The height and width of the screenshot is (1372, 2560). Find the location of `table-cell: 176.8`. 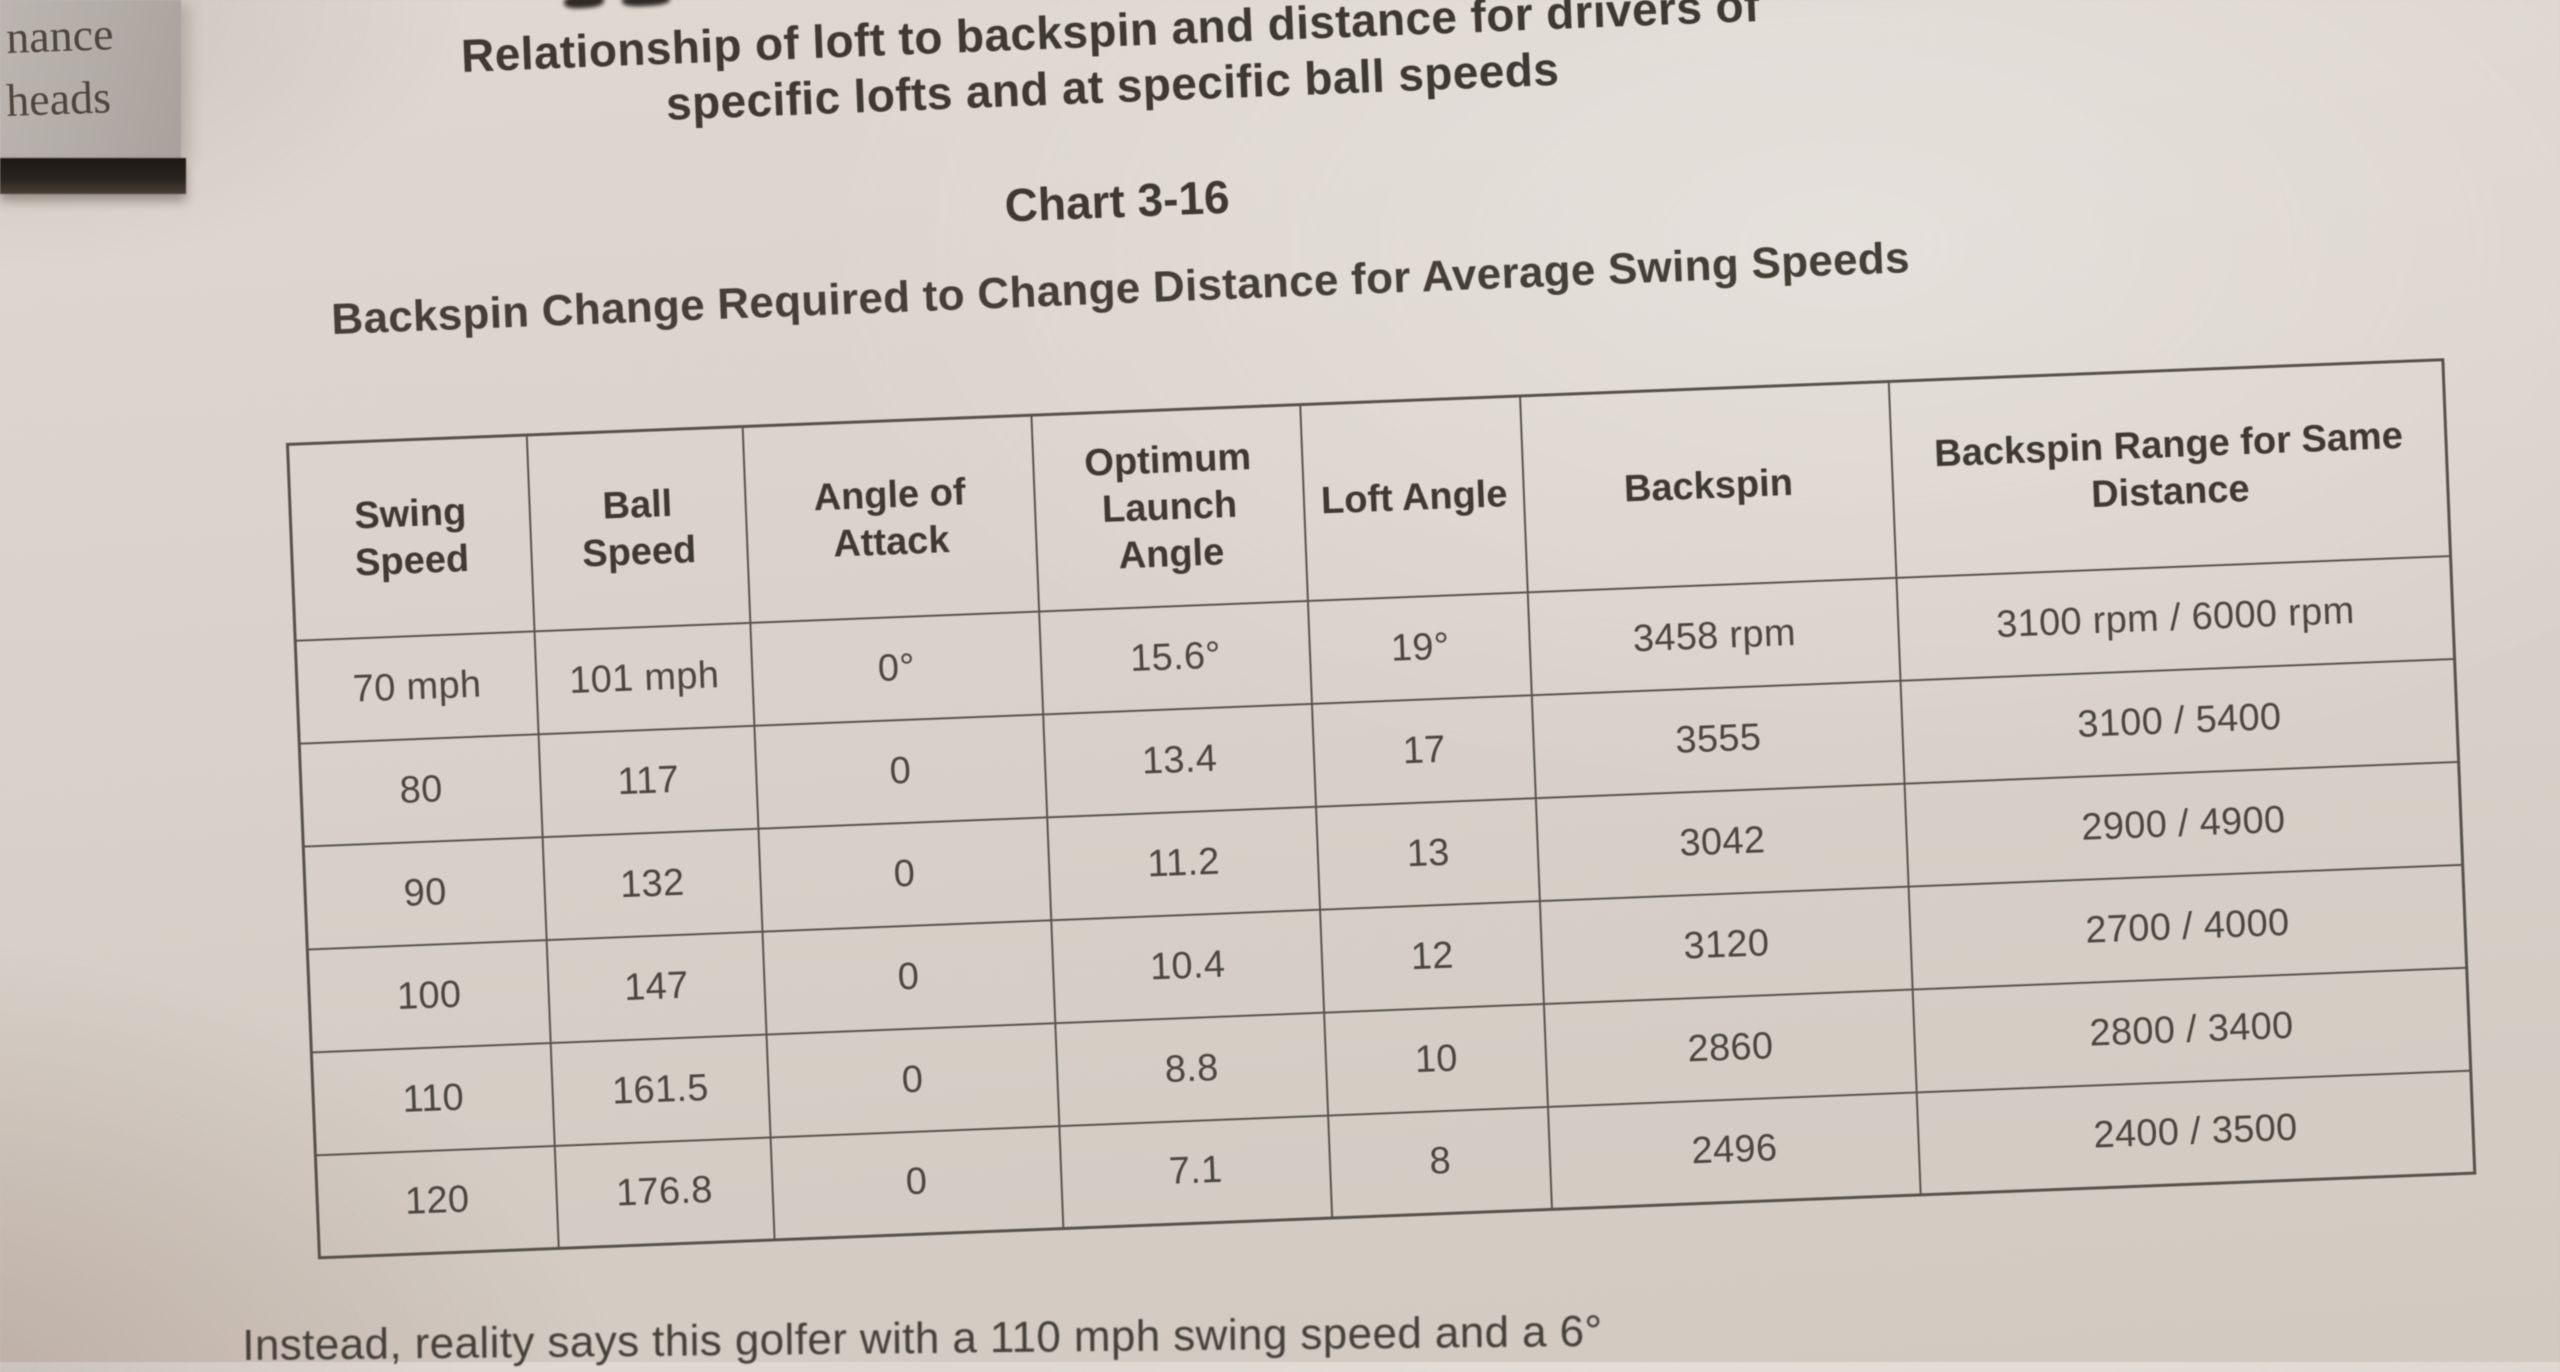

table-cell: 176.8 is located at coordinates (664, 1192).